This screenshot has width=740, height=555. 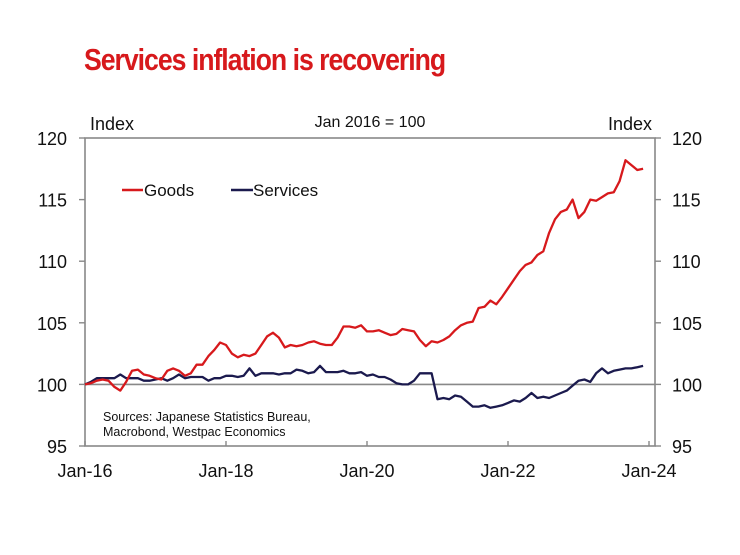 I want to click on legend-label-services: Services, so click(x=285, y=190).